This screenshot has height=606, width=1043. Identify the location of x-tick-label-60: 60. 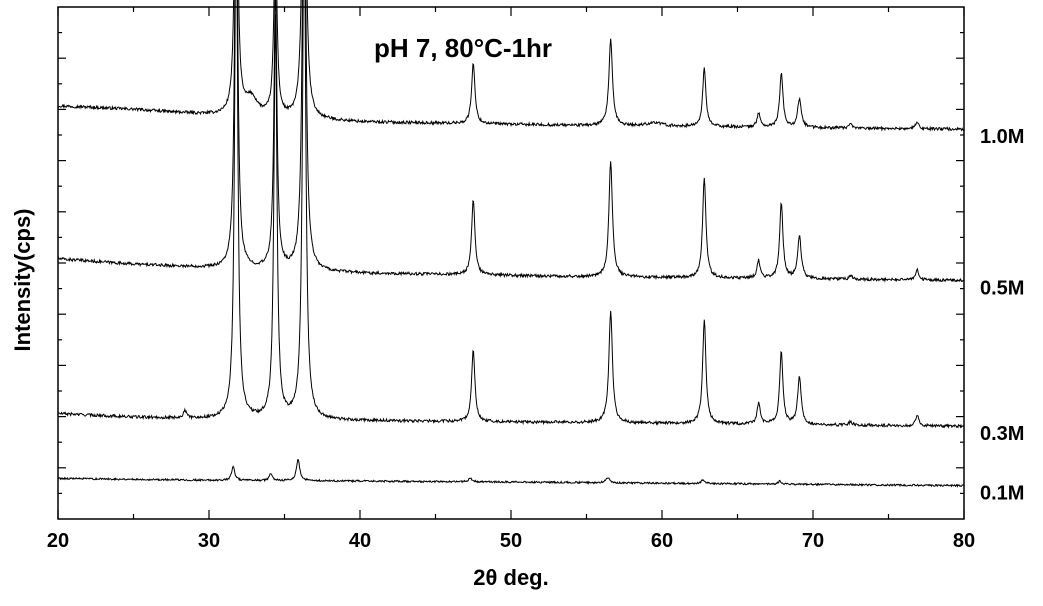
(662, 541).